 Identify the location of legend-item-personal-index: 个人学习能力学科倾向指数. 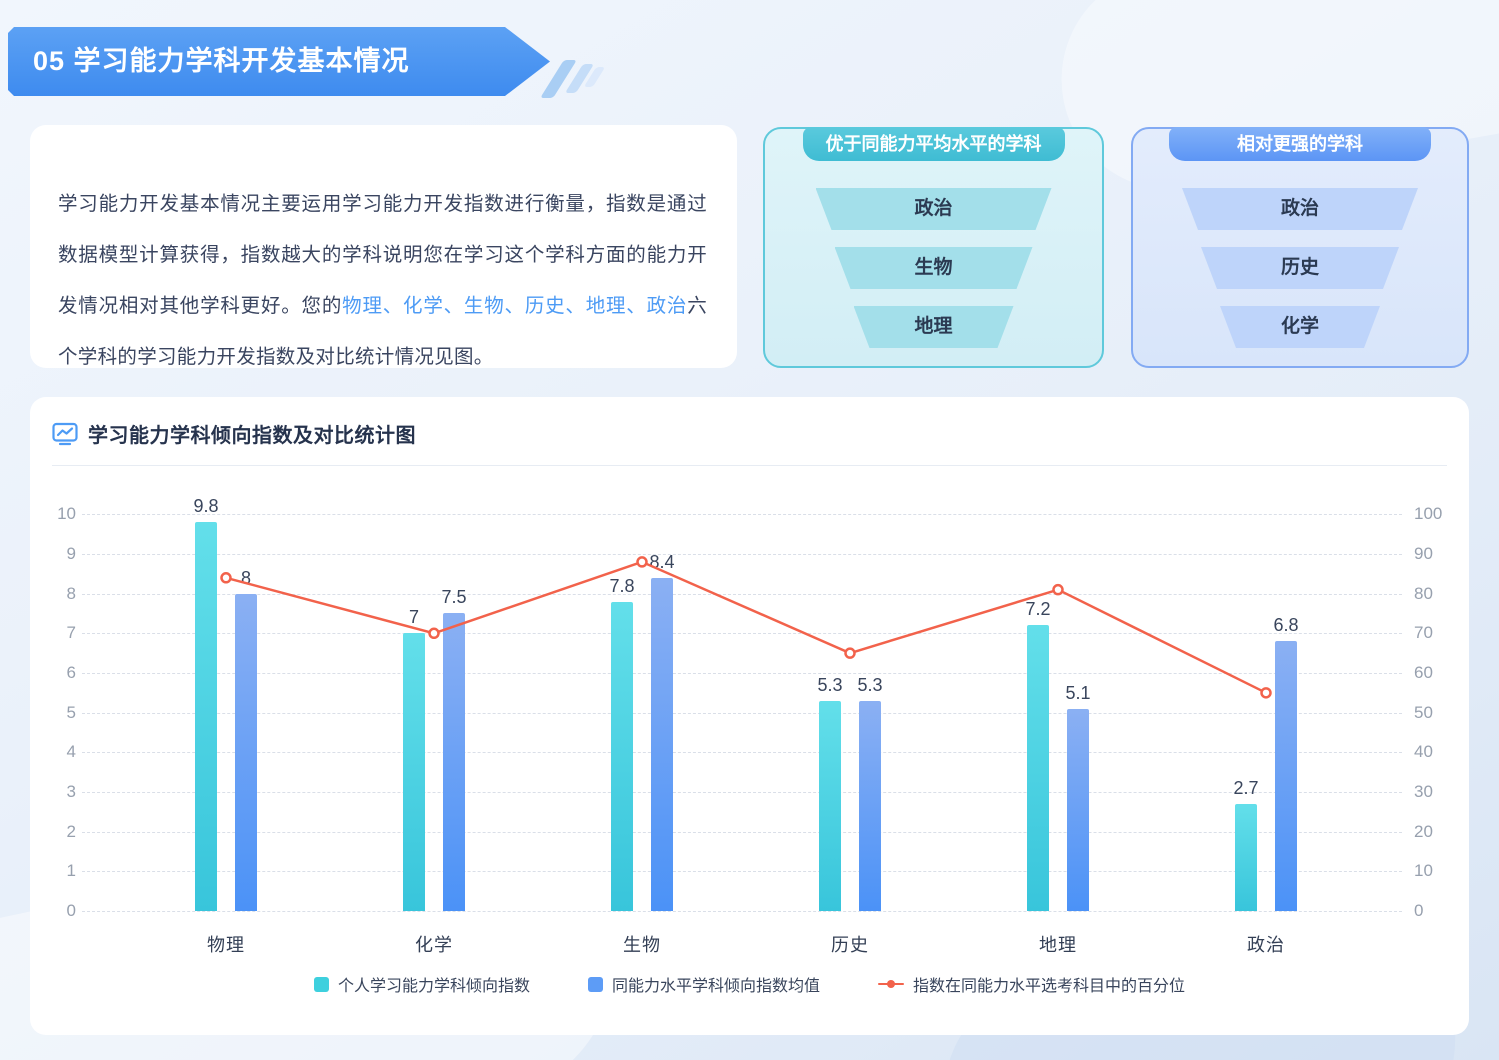
(421, 984).